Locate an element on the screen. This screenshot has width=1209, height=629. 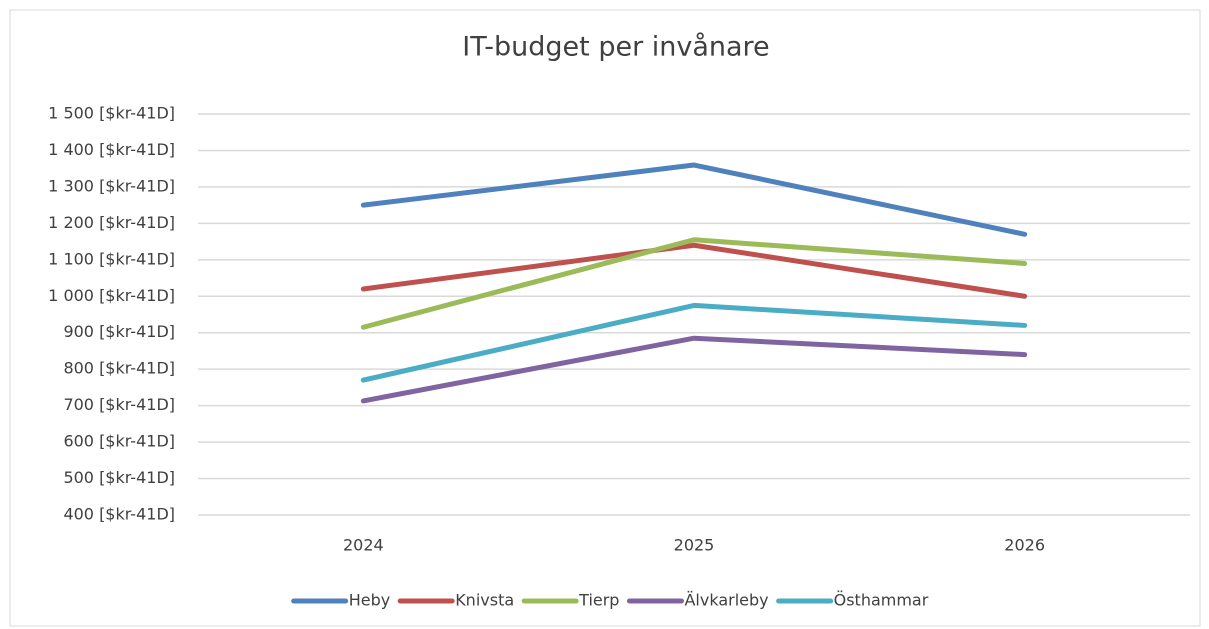
y-tick-label: 1 000 [$kr-41D] is located at coordinates (111, 295).